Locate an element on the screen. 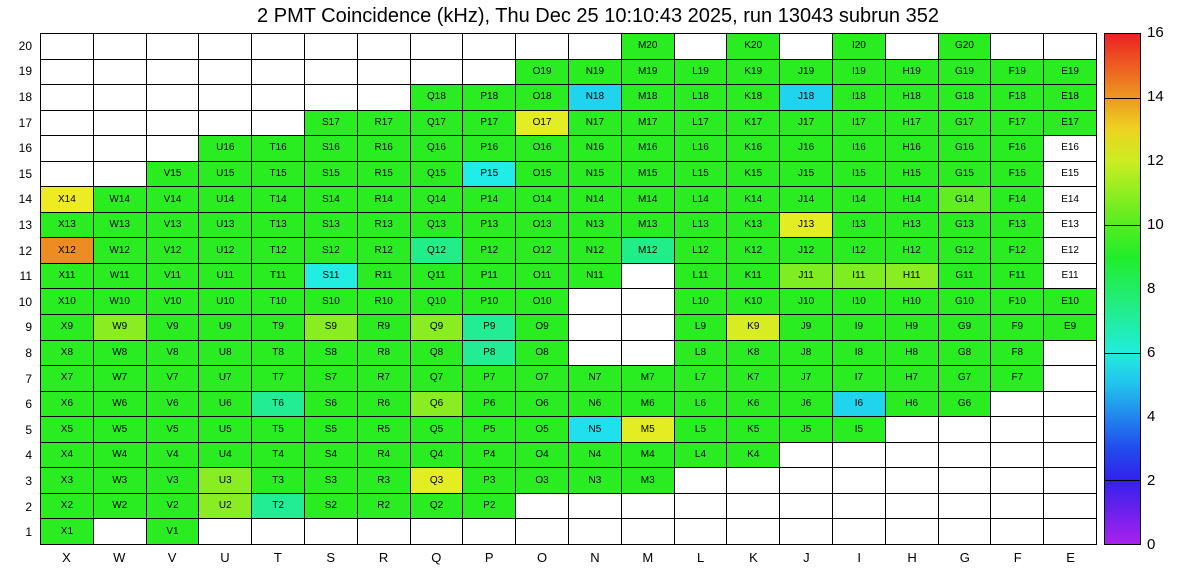 The image size is (1196, 572). heatmap-cell: P9 is located at coordinates (489, 327).